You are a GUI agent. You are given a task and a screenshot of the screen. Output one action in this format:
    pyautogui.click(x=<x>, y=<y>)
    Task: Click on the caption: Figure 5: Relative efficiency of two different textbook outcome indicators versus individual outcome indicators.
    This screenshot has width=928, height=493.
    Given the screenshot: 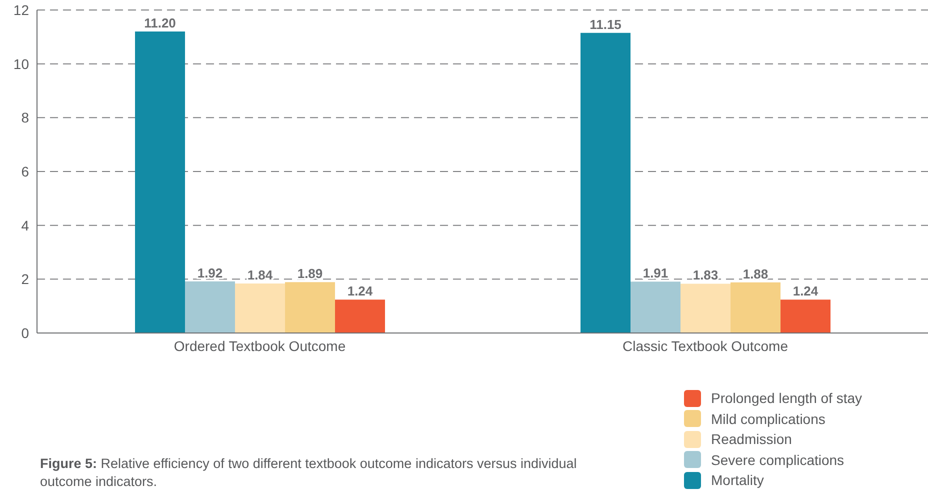 What is the action you would take?
    pyautogui.click(x=308, y=472)
    